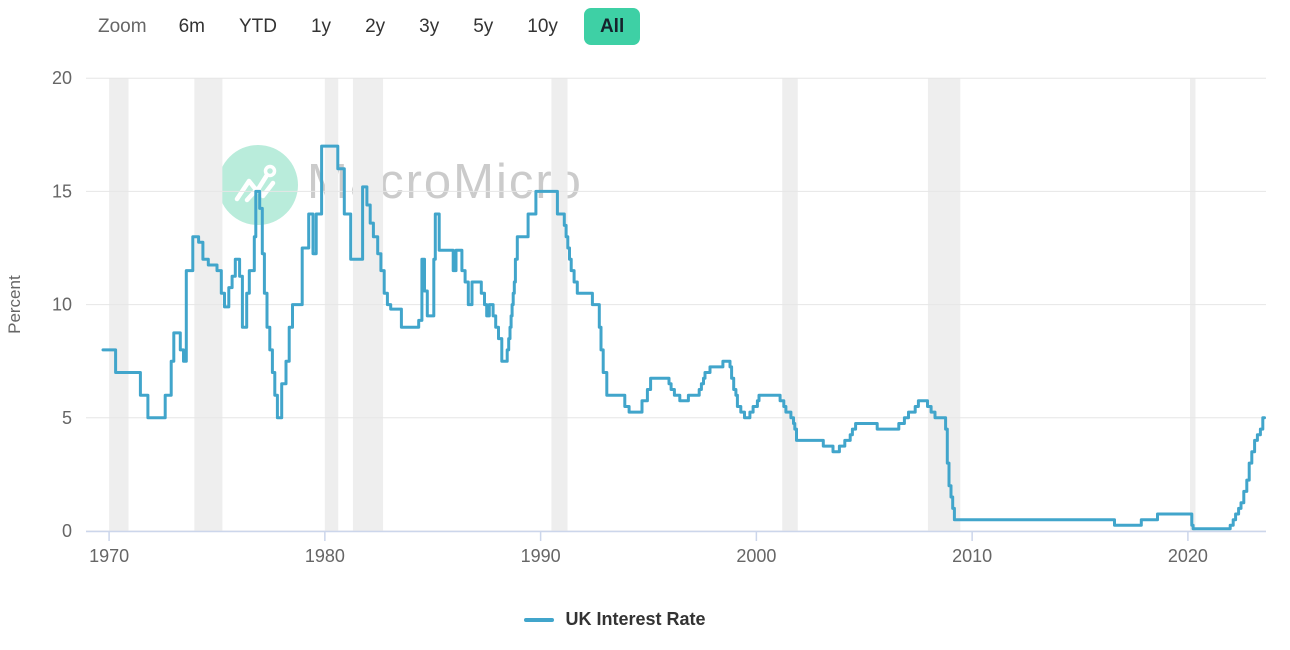  I want to click on y-tick-label-15: 15, so click(62, 191).